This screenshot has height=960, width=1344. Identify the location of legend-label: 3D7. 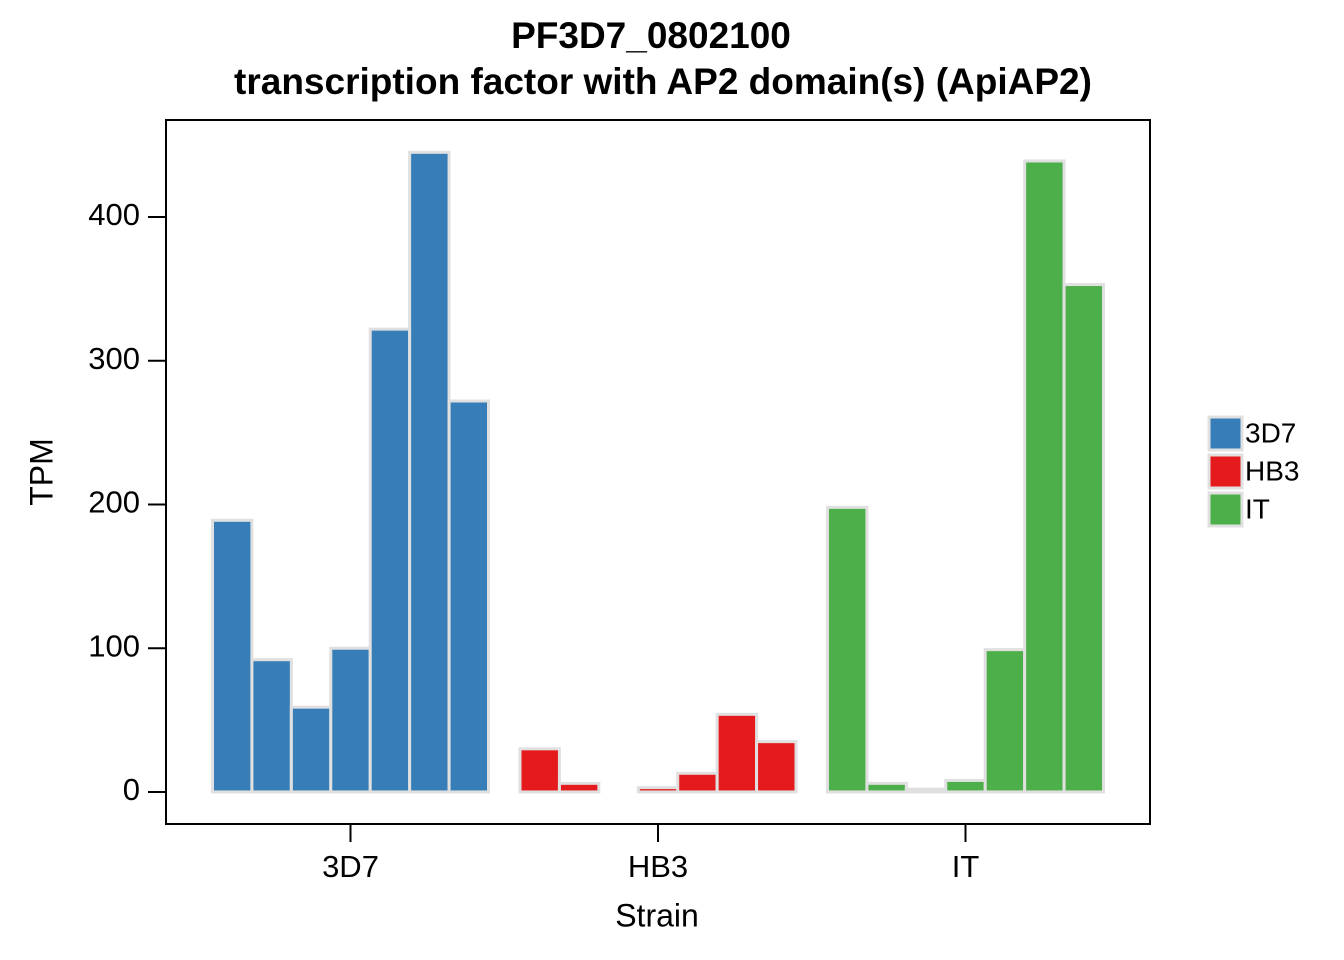
(1270, 432).